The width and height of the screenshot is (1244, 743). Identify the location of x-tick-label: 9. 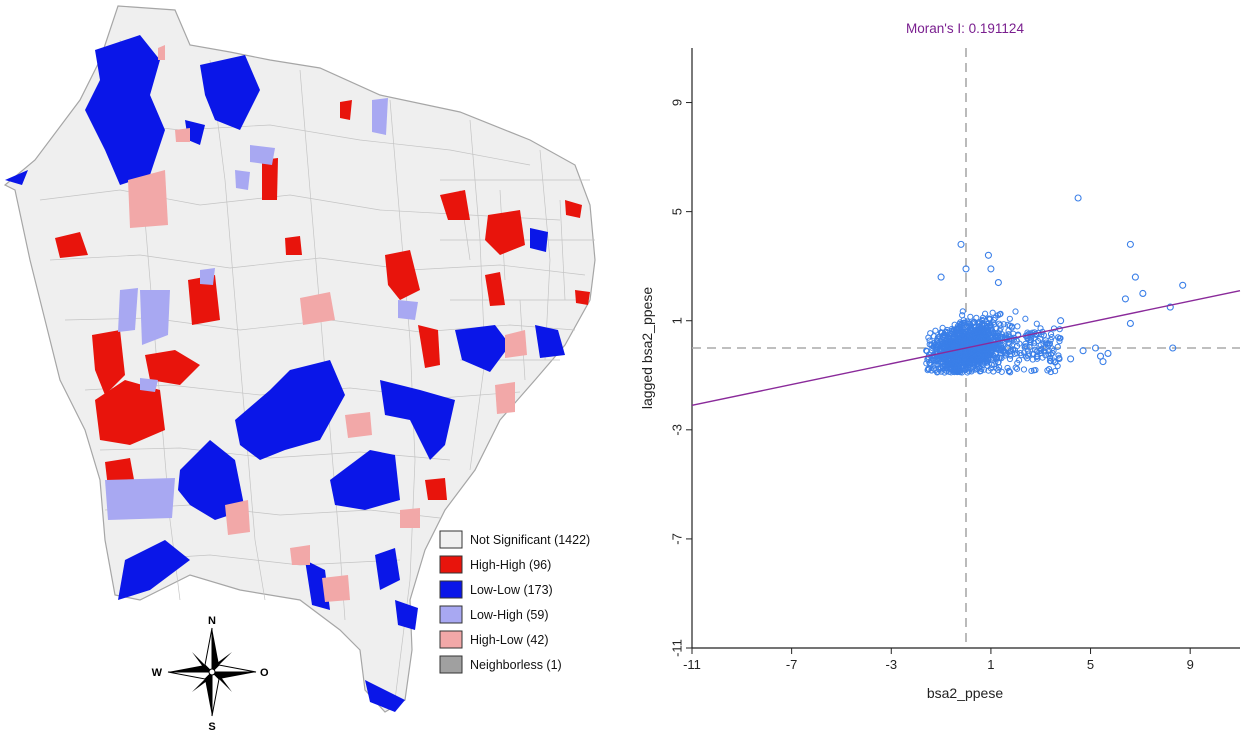
(1190, 664).